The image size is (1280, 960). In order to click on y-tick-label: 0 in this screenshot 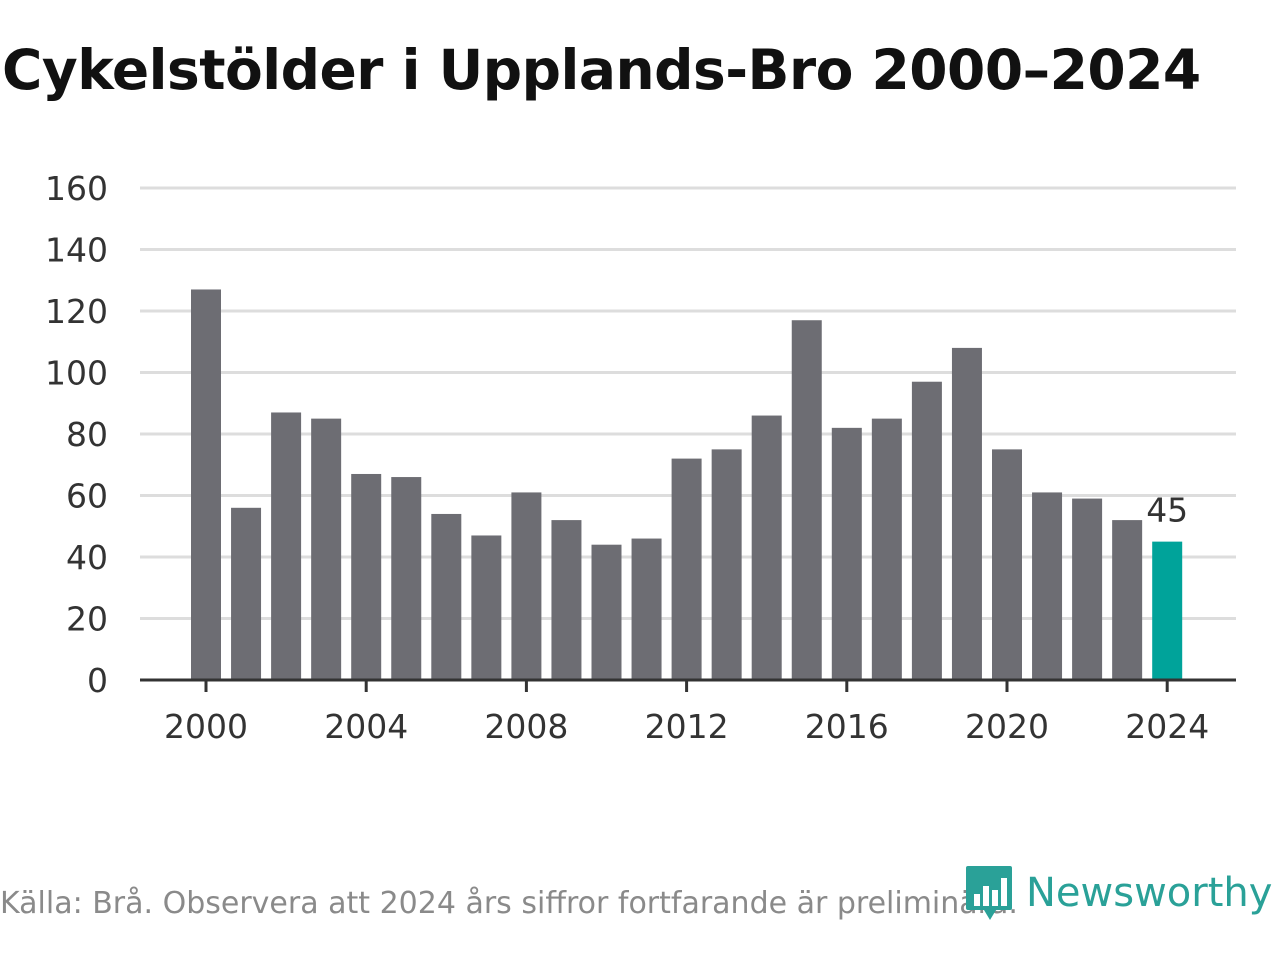, I will do `click(97, 680)`.